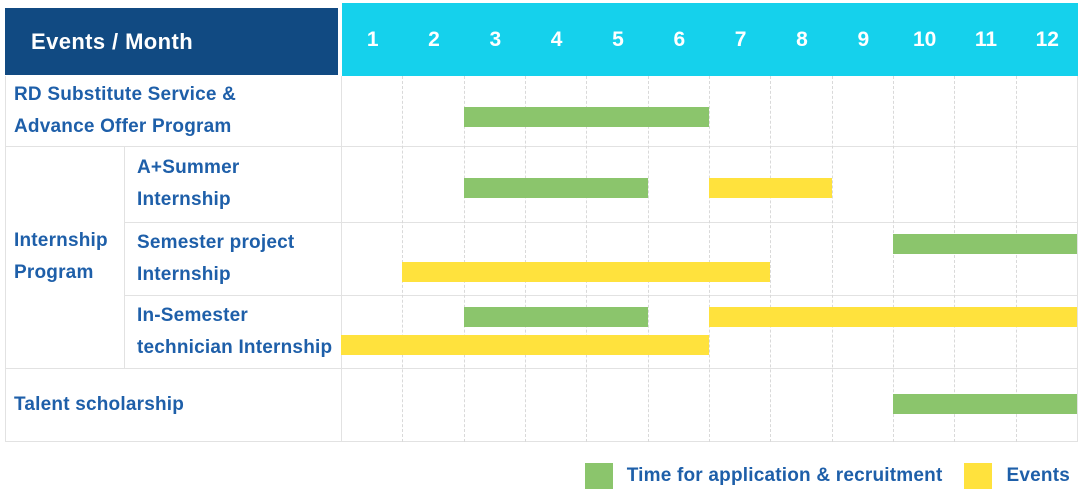 The image size is (1080, 494). What do you see at coordinates (5, 259) in the screenshot?
I see `table-border-left` at bounding box center [5, 259].